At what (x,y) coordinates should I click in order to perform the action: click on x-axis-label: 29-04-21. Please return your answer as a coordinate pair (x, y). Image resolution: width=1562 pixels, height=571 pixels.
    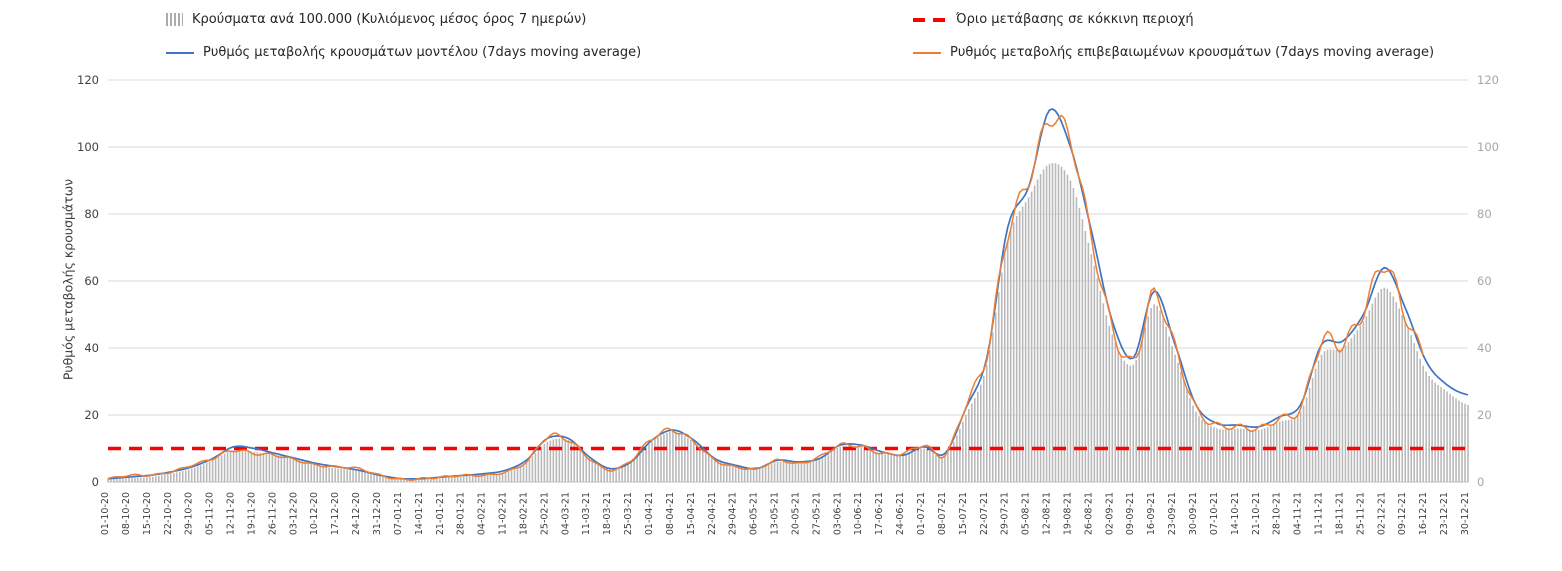
    Looking at the image, I should click on (733, 513).